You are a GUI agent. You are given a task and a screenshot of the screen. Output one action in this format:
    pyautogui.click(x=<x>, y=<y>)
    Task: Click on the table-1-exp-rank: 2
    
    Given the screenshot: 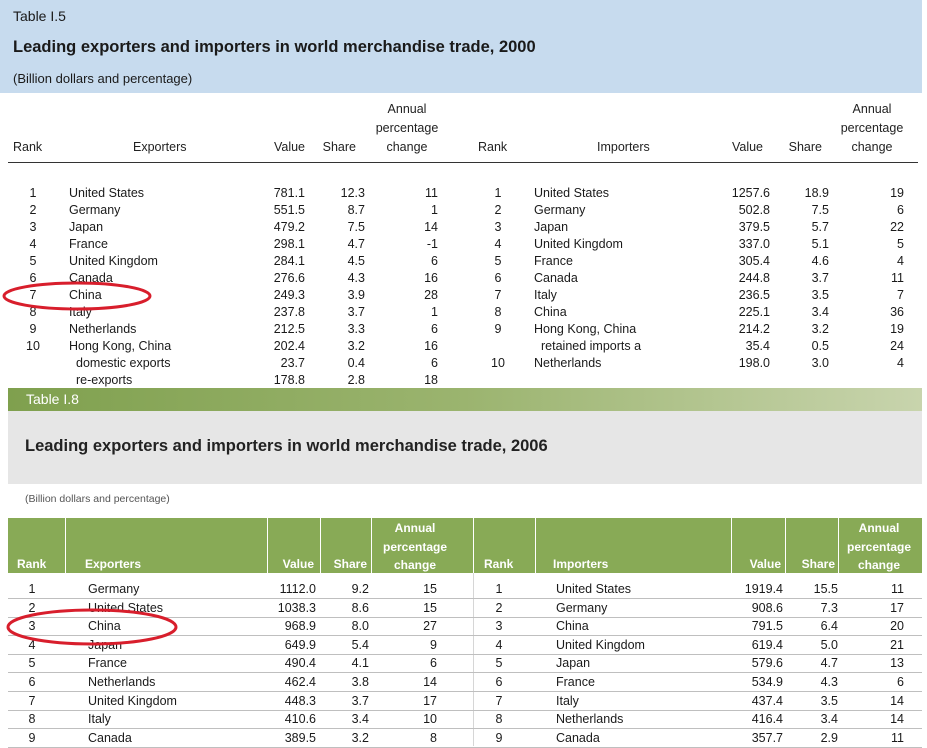 What is the action you would take?
    pyautogui.click(x=33, y=210)
    